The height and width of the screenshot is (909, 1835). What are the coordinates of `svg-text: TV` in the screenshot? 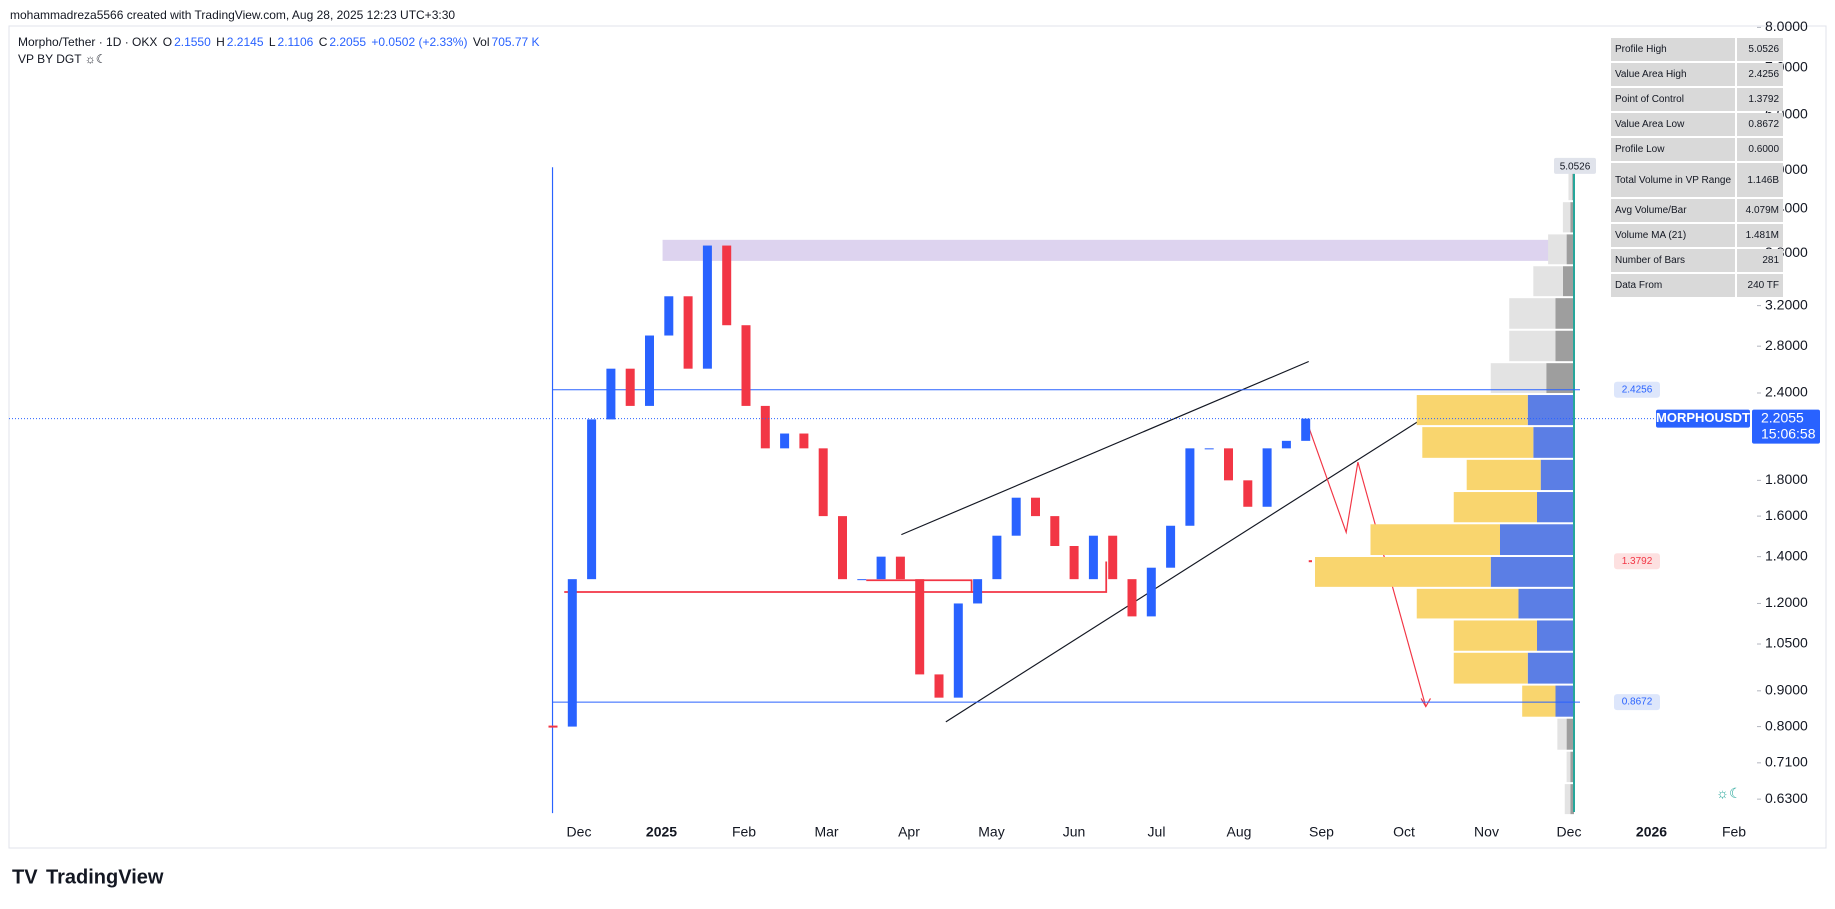 It's located at (25, 877).